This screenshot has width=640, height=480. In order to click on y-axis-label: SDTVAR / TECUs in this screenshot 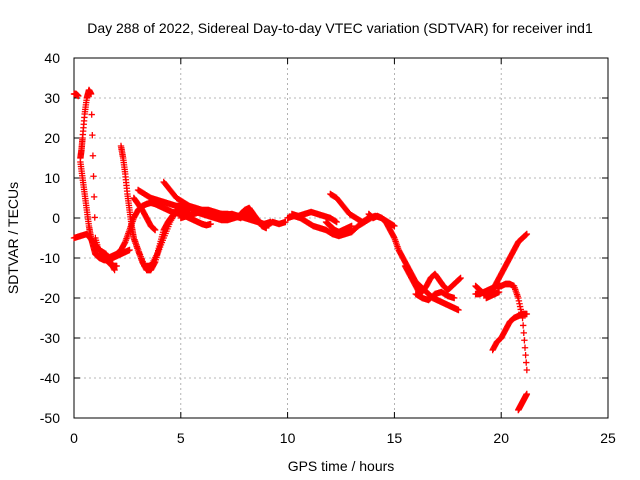, I will do `click(13, 238)`.